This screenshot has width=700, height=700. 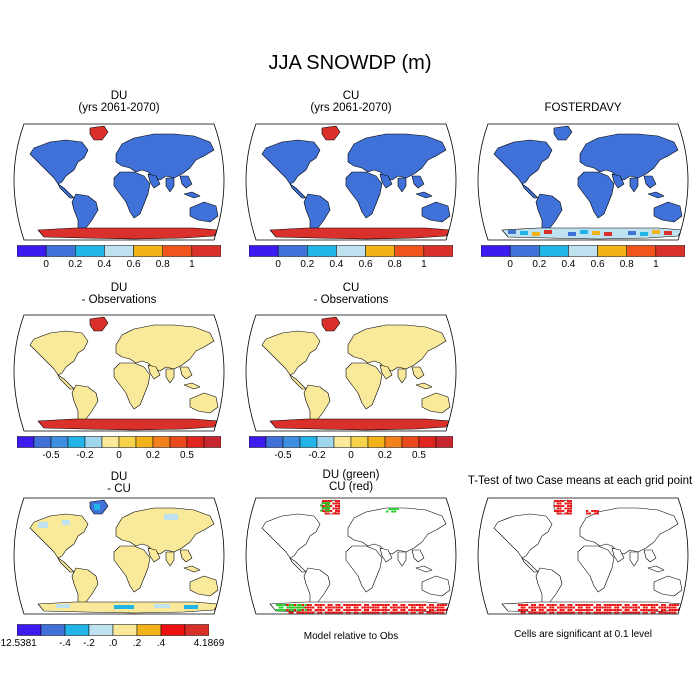 What do you see at coordinates (351, 475) in the screenshot?
I see `panel-title-line1: DU (green)` at bounding box center [351, 475].